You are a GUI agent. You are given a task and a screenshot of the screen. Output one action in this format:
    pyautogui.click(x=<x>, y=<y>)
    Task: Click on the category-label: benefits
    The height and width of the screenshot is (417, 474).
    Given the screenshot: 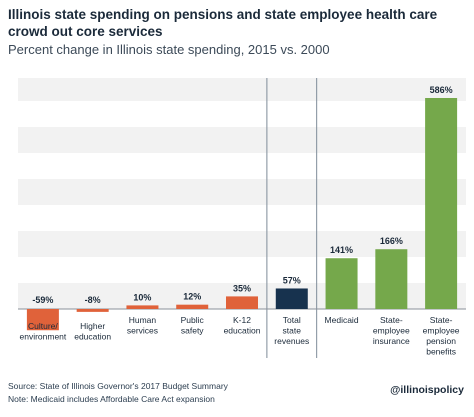 What is the action you would take?
    pyautogui.click(x=441, y=352)
    